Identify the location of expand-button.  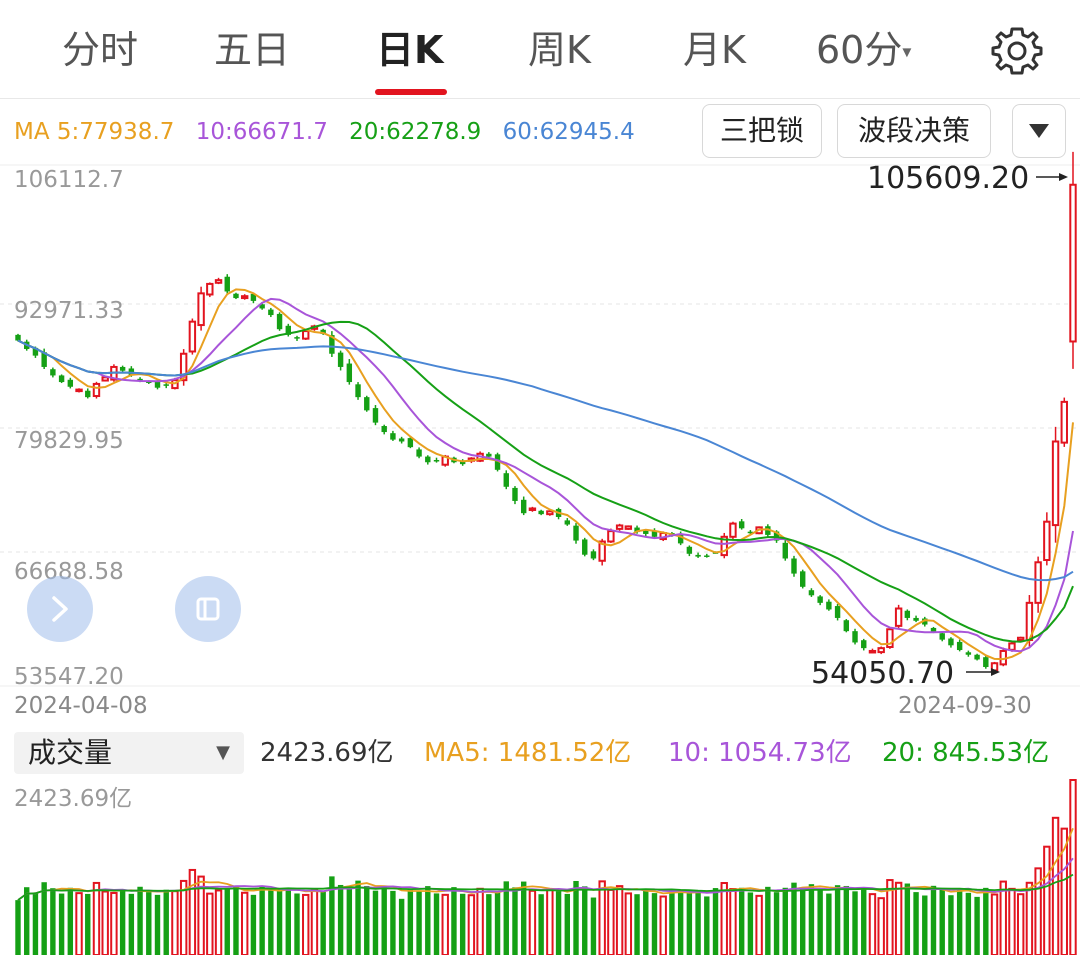
(60, 609).